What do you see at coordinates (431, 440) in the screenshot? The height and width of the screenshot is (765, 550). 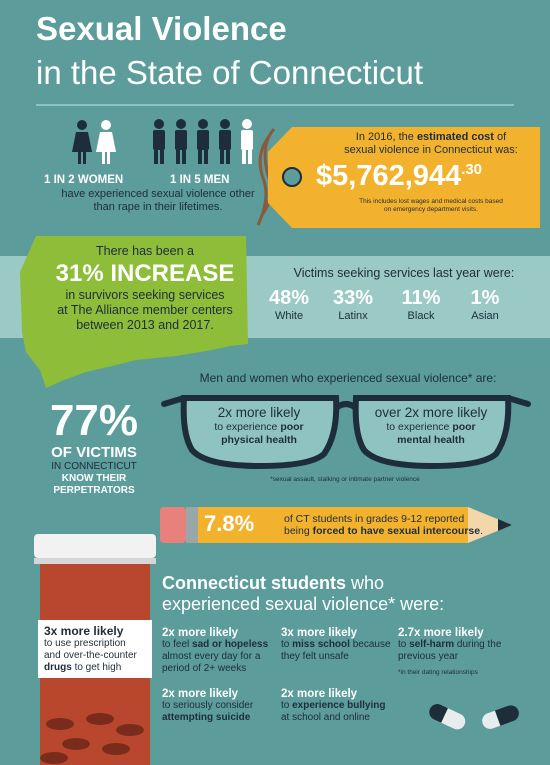 I see `glasses-right-line3: mental health` at bounding box center [431, 440].